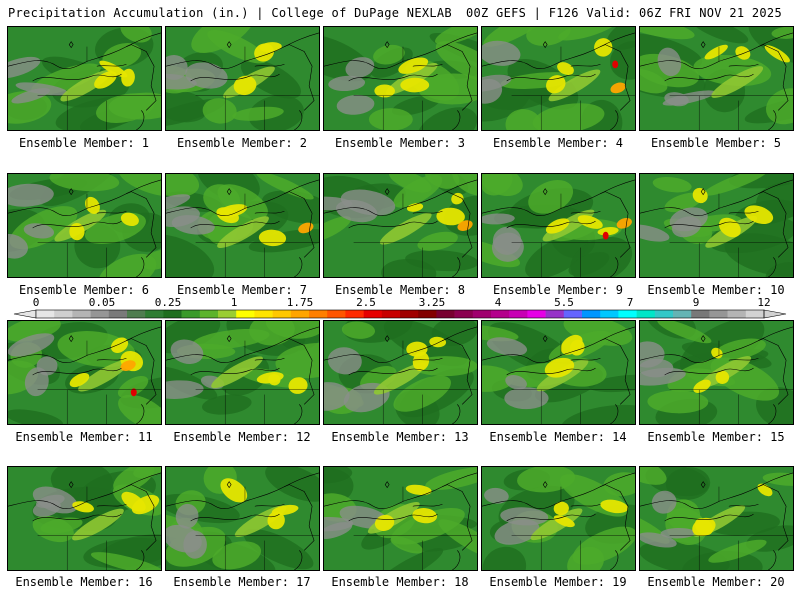 This screenshot has height=600, width=800. I want to click on member-label: Ensemble Member: 3, so click(400, 143).